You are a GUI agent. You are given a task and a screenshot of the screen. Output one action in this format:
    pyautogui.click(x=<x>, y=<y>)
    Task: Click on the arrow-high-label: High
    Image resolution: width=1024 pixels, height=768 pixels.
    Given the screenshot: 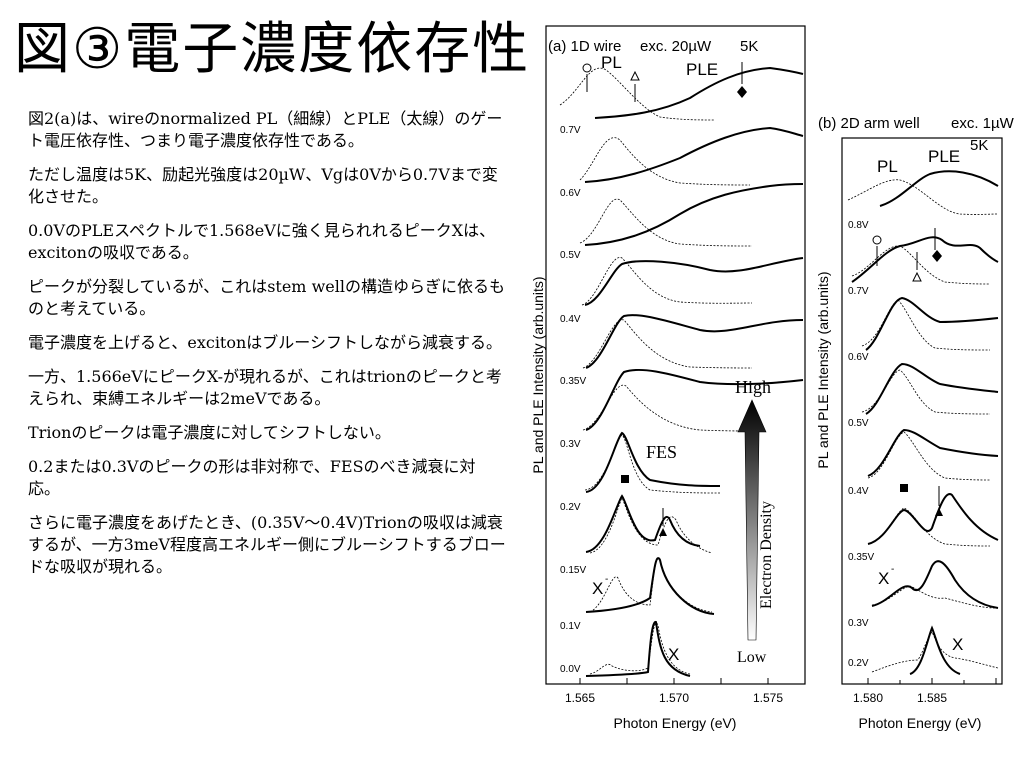 What is the action you would take?
    pyautogui.click(x=753, y=387)
    